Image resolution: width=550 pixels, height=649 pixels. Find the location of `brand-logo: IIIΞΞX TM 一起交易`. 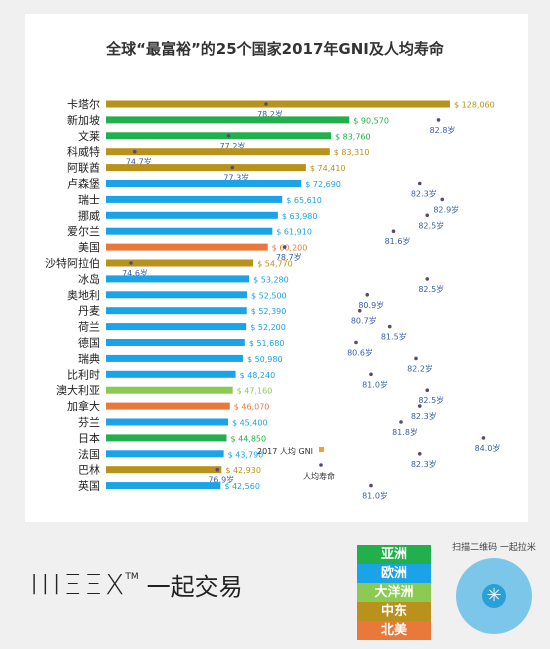

brand-logo: IIIΞΞX TM 一起交易 is located at coordinates (136, 584).